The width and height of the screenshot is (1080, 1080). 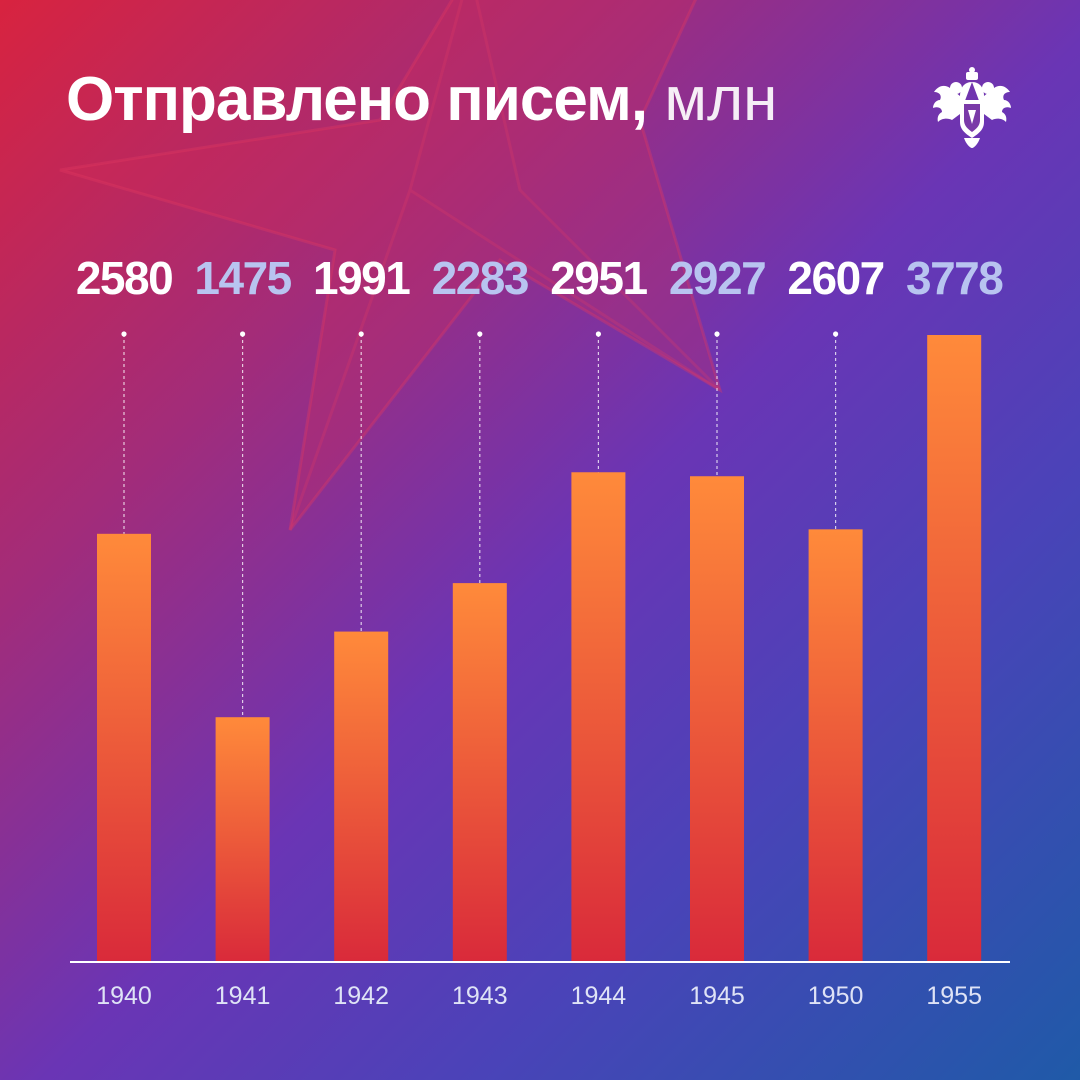 What do you see at coordinates (361, 334) in the screenshot?
I see `leader-dot-1942` at bounding box center [361, 334].